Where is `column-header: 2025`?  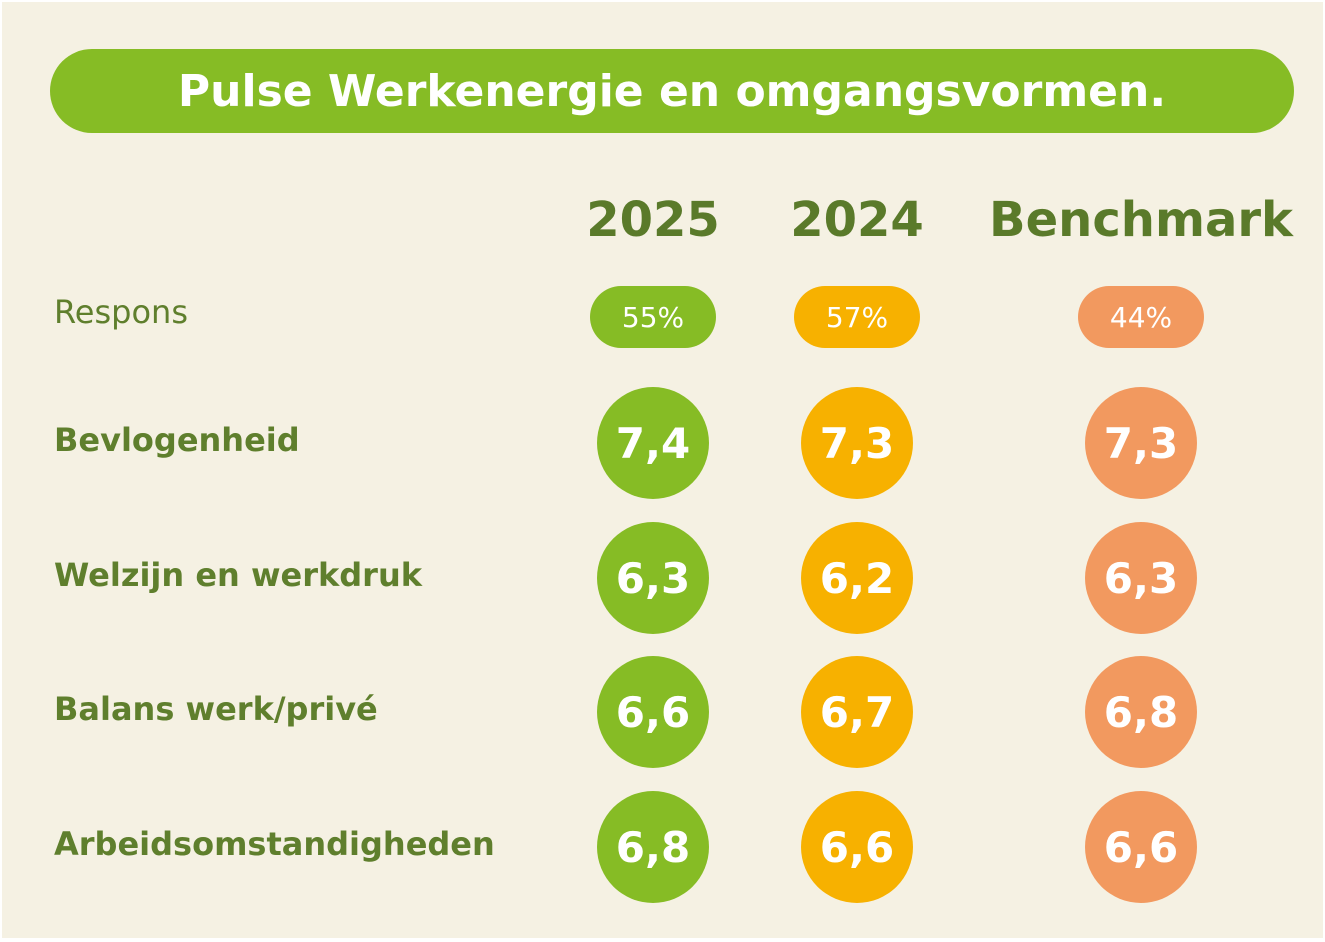 column-header: 2025 is located at coordinates (653, 220).